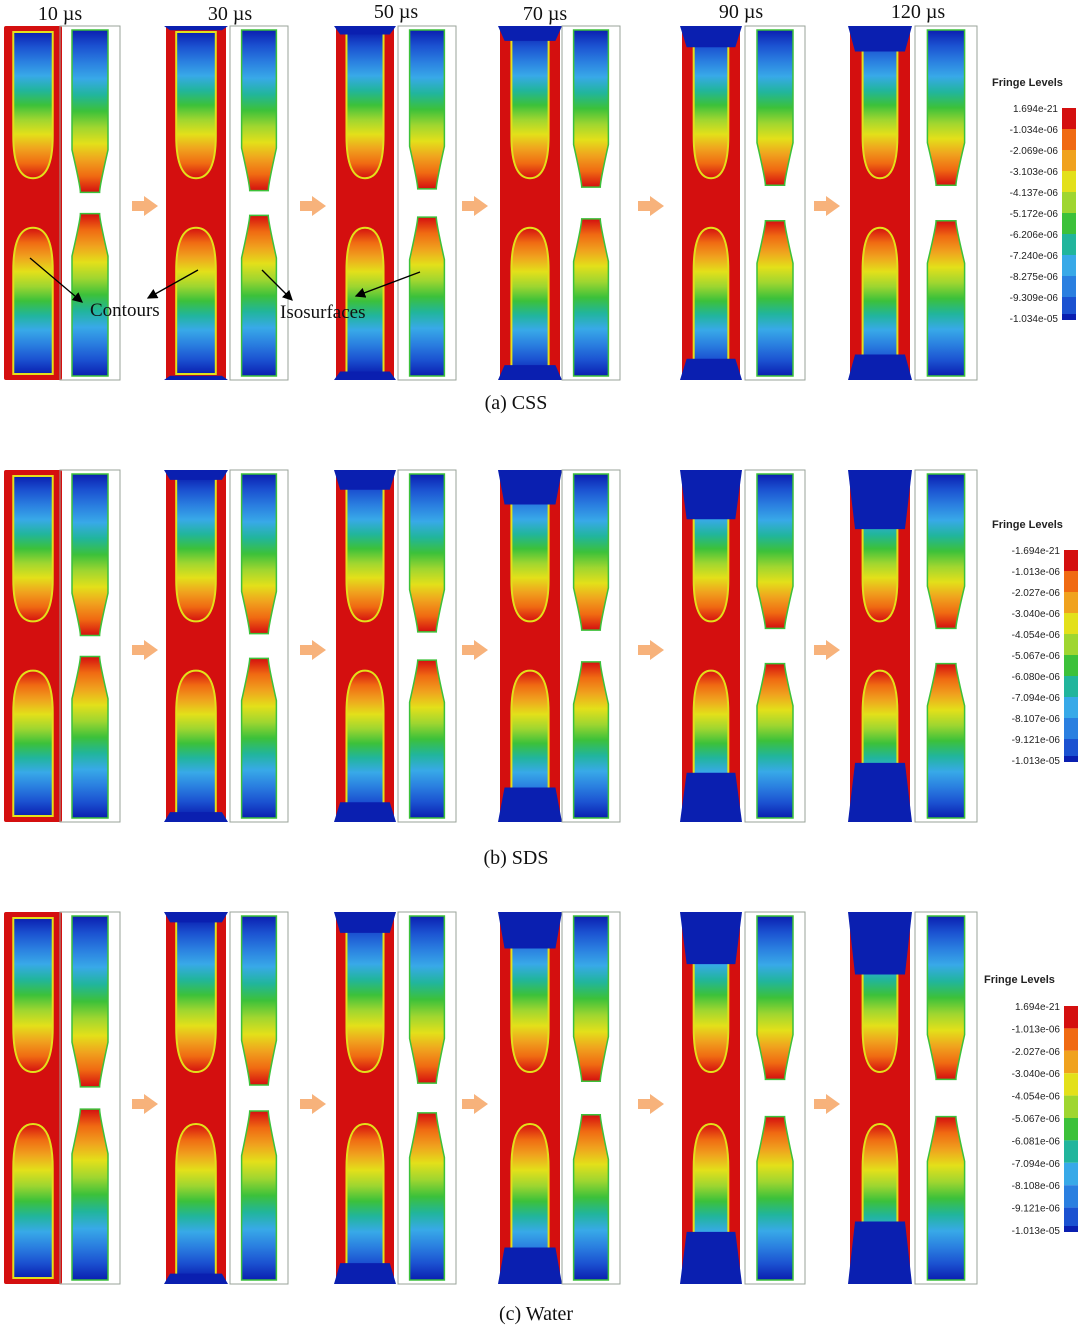  I want to click on isosurface-plot-r2-t0, so click(90, 1098).